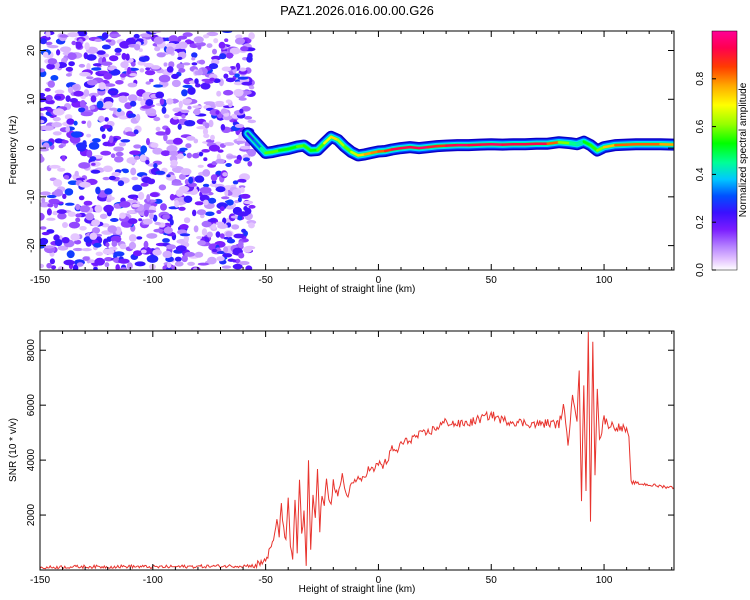 The image size is (750, 600). What do you see at coordinates (705, 174) in the screenshot?
I see `colorbar-ticks: 0.0 0.2 0.4 0.6 0.8` at bounding box center [705, 174].